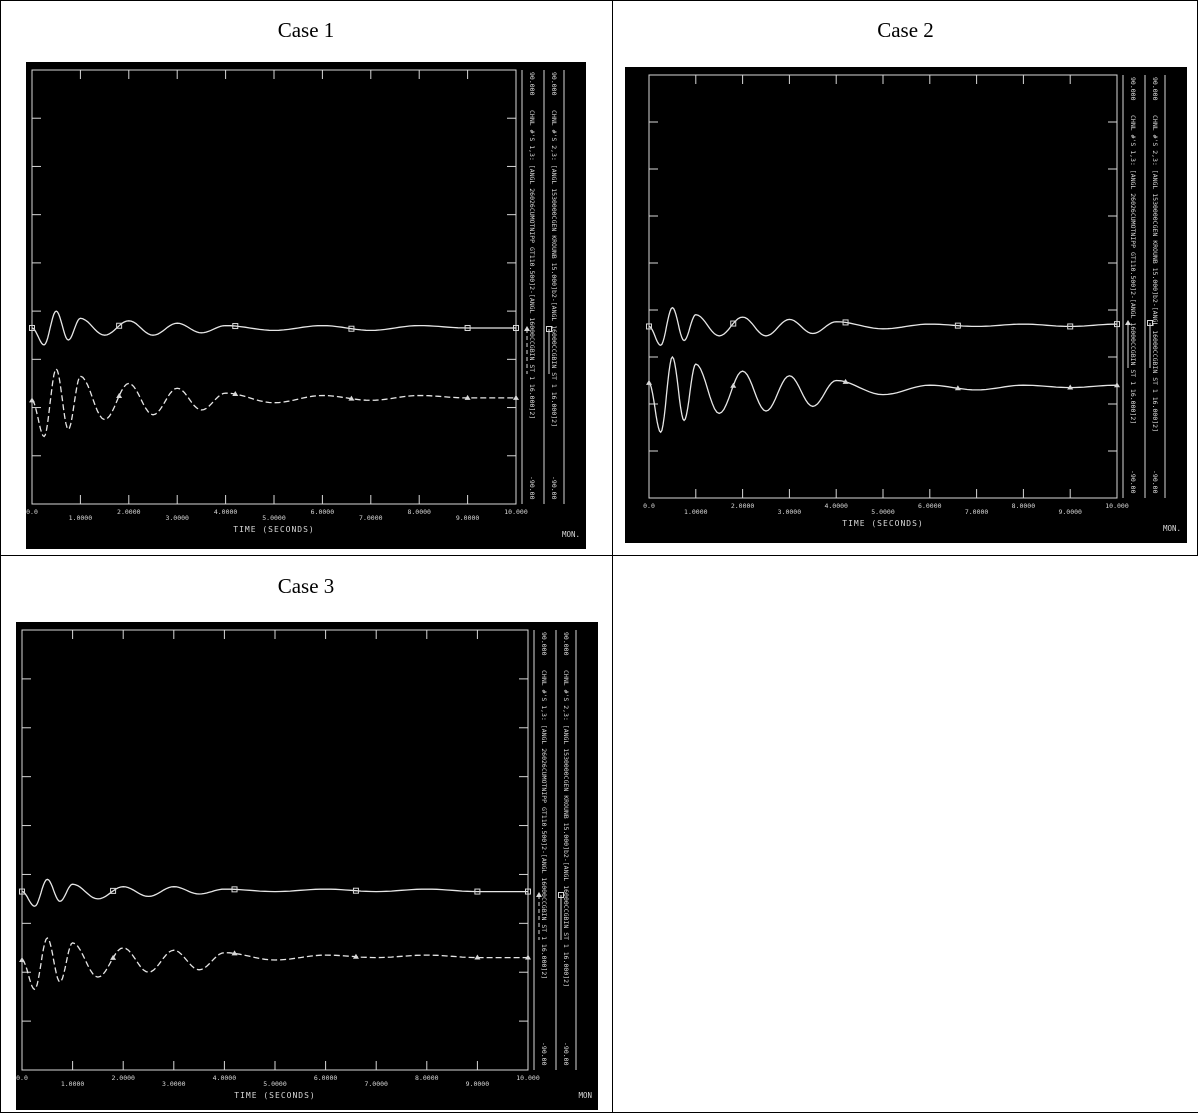 The width and height of the screenshot is (1198, 1113). I want to click on plot-frame, so click(883, 286).